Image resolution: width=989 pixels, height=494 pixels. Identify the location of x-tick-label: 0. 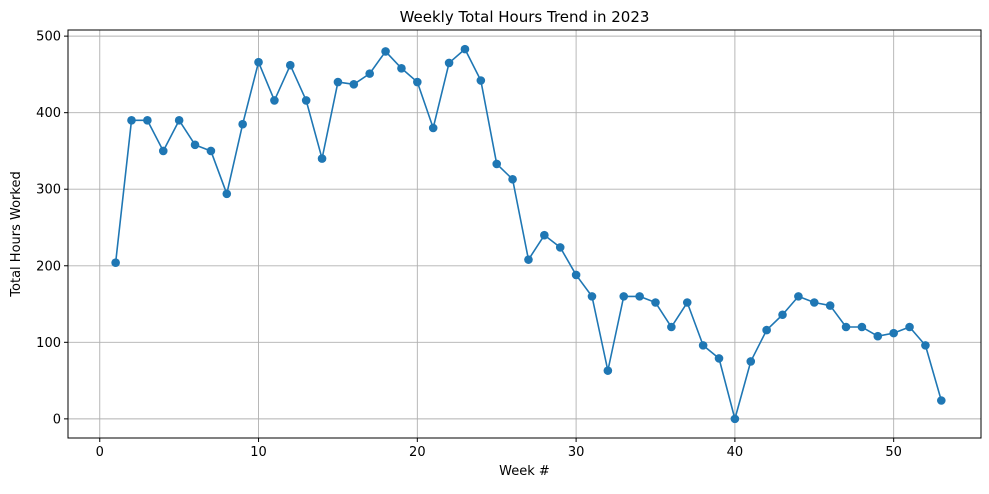
(100, 452).